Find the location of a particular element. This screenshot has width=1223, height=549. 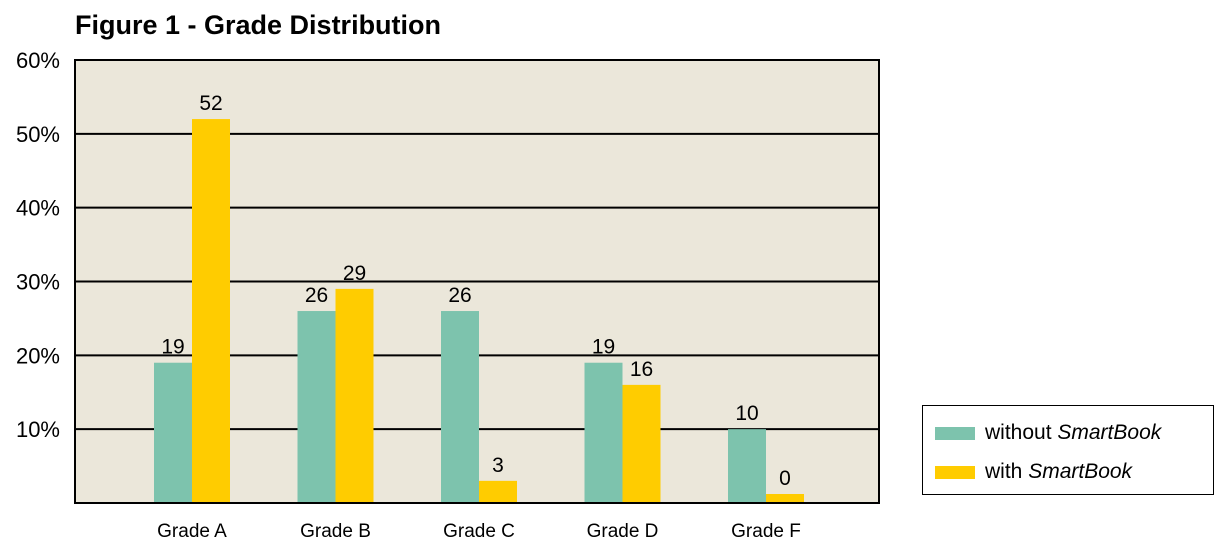

bar-without-grade-a is located at coordinates (173, 432).